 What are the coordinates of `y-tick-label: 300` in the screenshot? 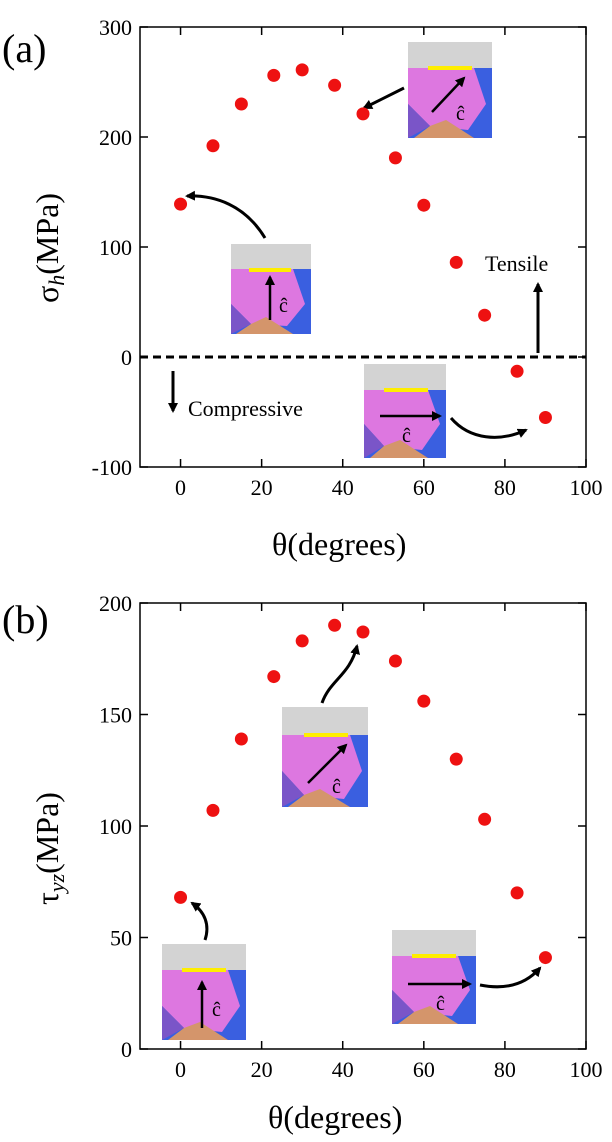 It's located at (115, 27).